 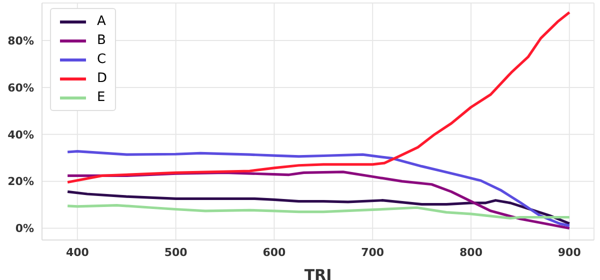 I want to click on legend-label: E, so click(x=101, y=97).